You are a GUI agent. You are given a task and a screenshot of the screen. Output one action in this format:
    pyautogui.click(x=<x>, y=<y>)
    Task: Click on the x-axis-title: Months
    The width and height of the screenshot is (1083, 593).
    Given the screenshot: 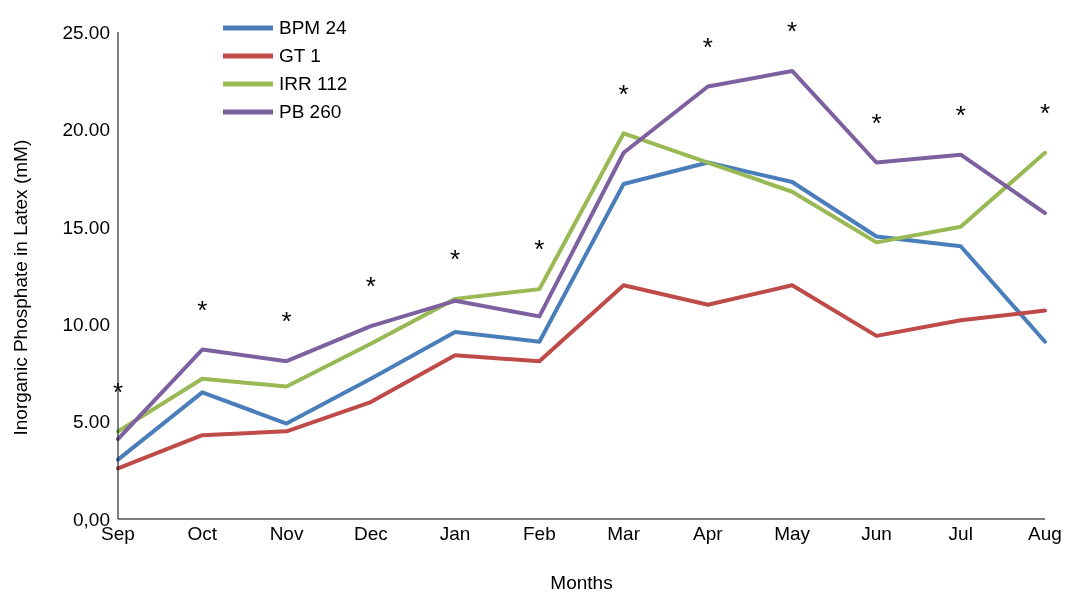 What is the action you would take?
    pyautogui.click(x=581, y=582)
    